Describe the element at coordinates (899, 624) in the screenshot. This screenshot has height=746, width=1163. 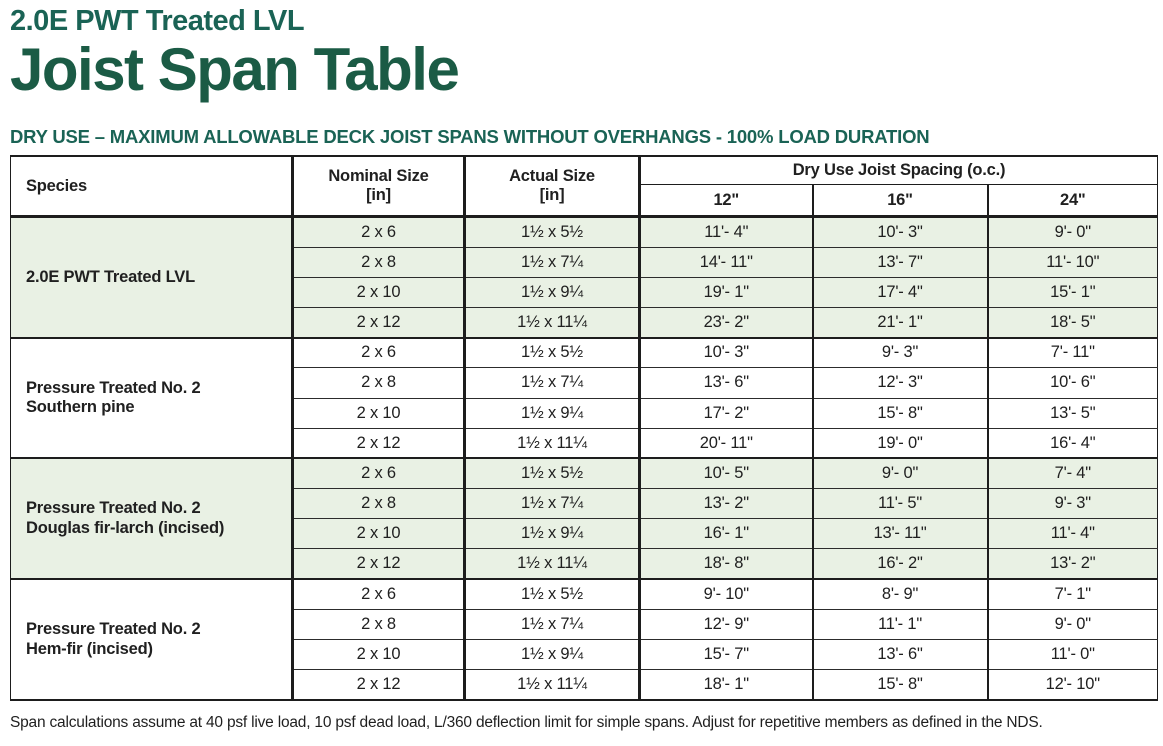
I see `span-16-cell: 11'- 1"` at that location.